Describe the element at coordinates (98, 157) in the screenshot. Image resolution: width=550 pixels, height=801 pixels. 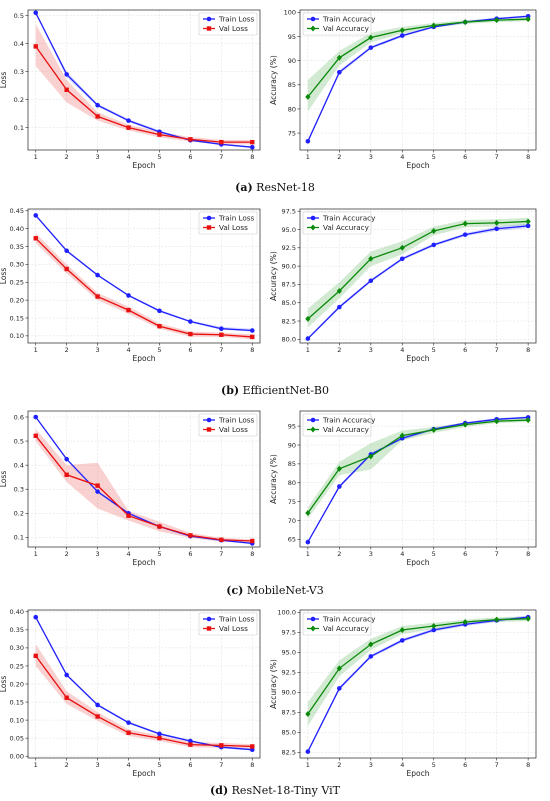
I see `panel-a-loss-xtick-label: 3` at that location.